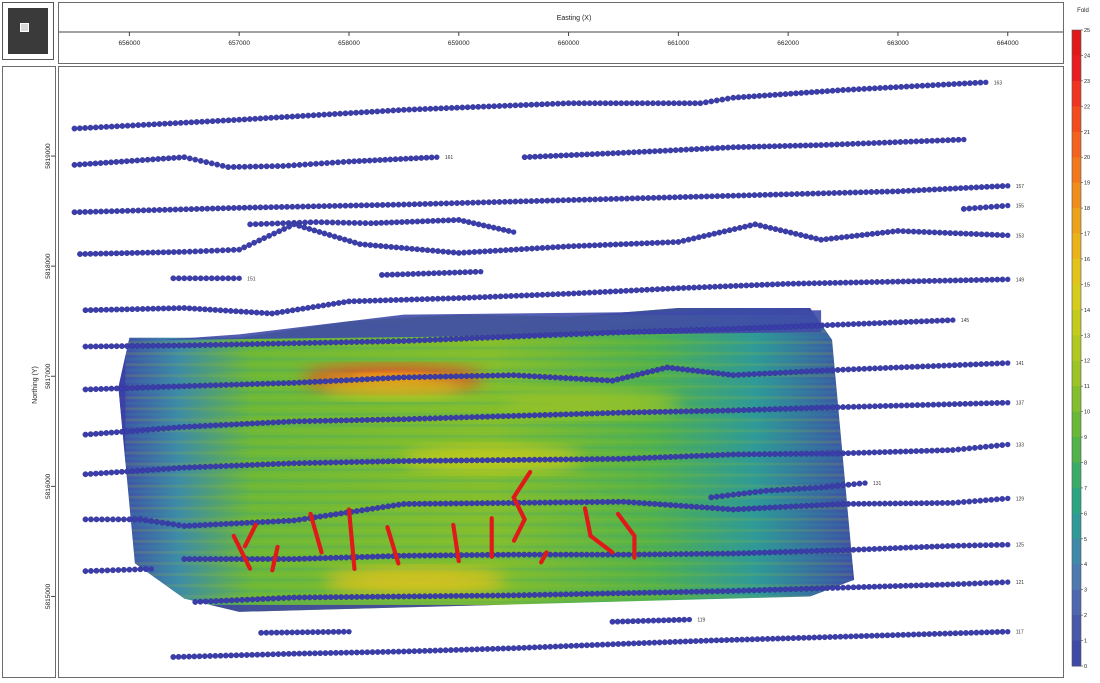 The image size is (1100, 683). What do you see at coordinates (1085, 667) in the screenshot?
I see `colorbar-tick-label: 0` at bounding box center [1085, 667].